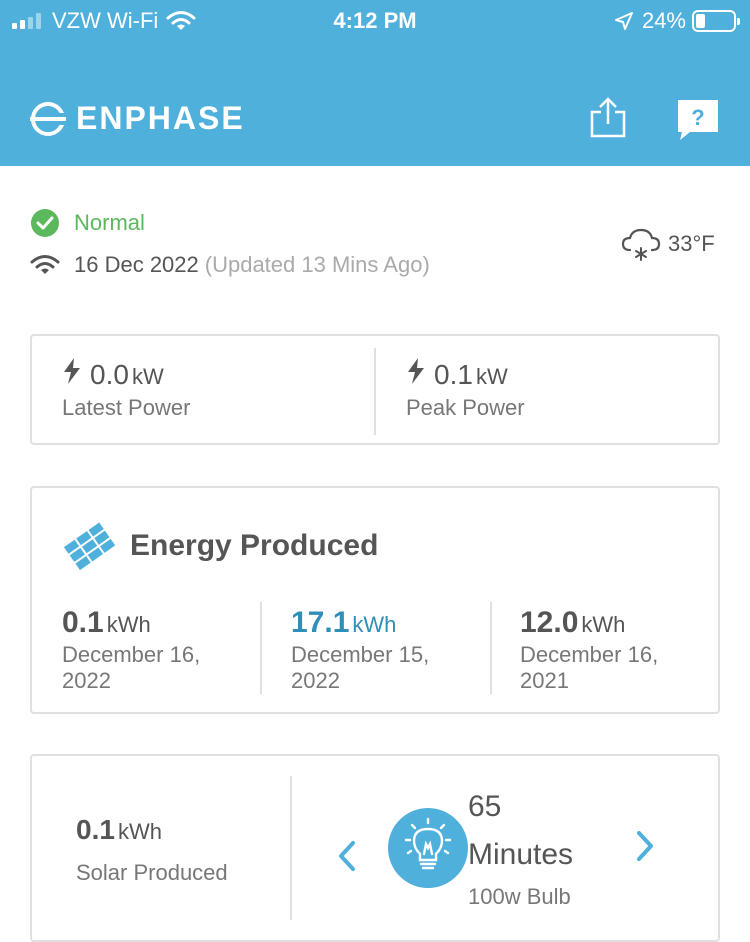  I want to click on energy-value: 17.1, so click(320, 622).